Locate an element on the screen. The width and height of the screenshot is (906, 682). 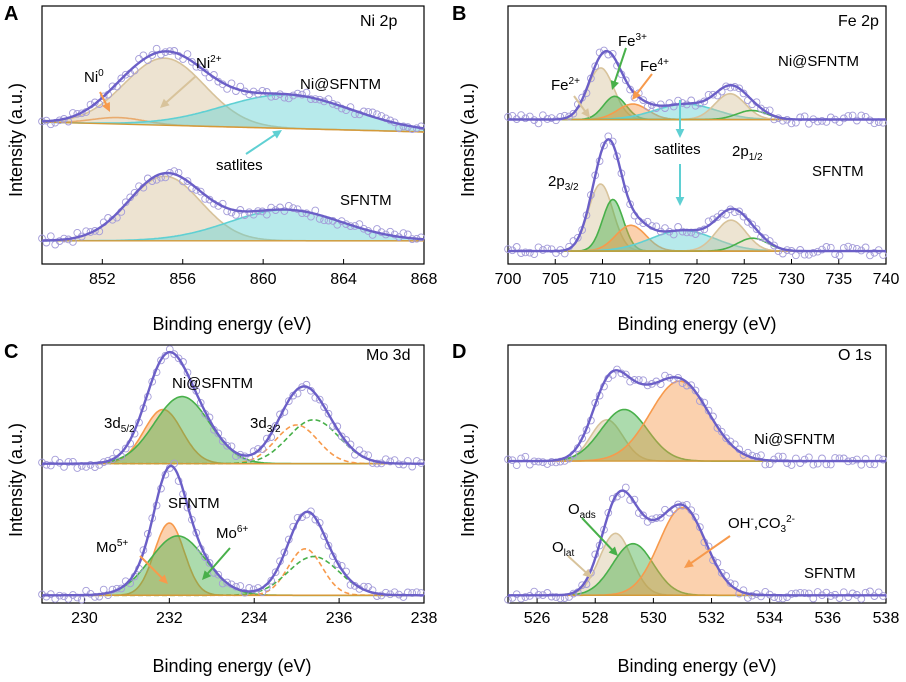
panel-letter-d: D is located at coordinates (459, 352).